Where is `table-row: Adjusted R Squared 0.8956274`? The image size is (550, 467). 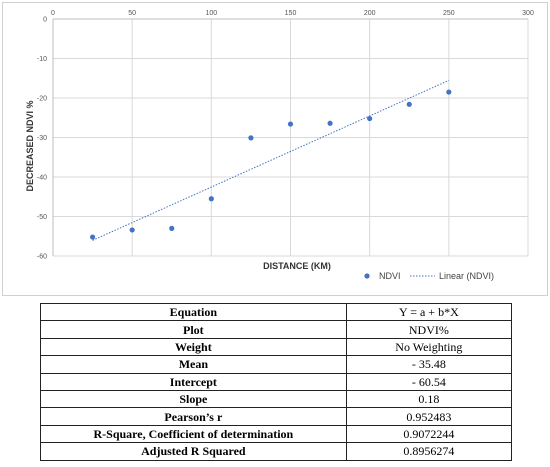 table-row: Adjusted R Squared 0.8956274 is located at coordinates (276, 451).